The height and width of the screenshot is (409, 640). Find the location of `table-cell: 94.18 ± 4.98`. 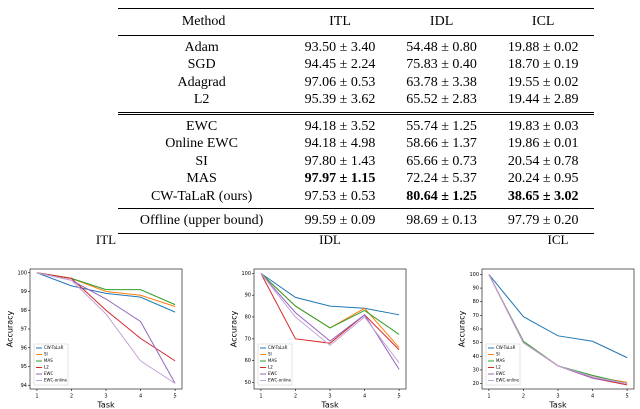

table-cell: 94.18 ± 4.98 is located at coordinates (340, 143).